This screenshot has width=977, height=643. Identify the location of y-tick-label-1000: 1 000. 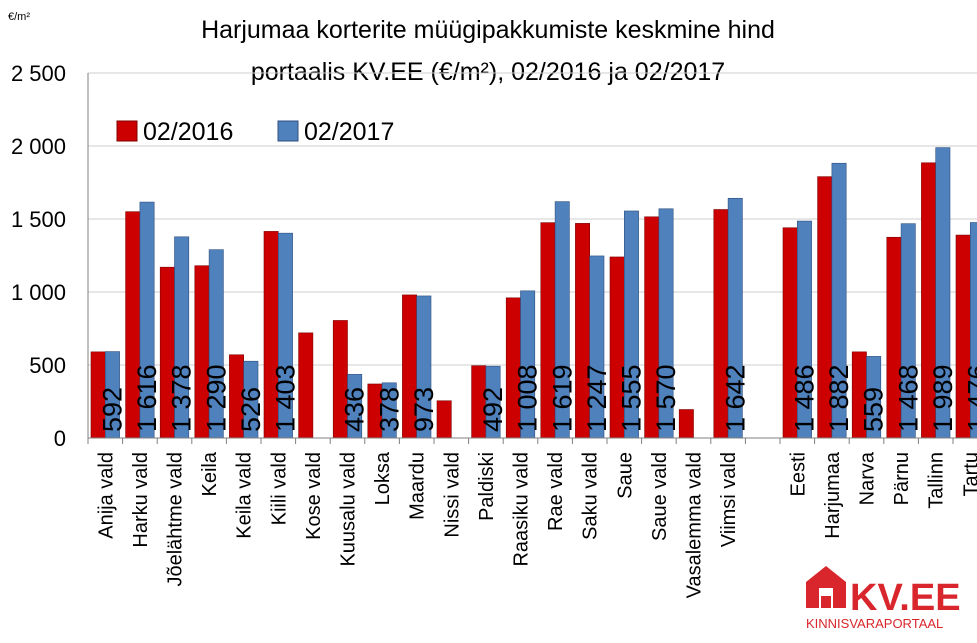
(38, 292).